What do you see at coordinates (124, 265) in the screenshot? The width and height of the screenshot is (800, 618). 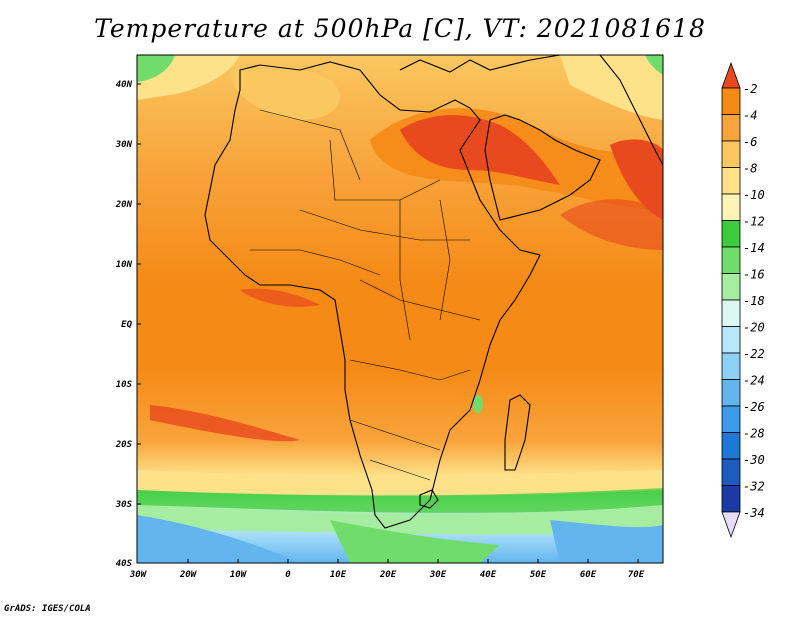 I see `lat-label: 10N` at bounding box center [124, 265].